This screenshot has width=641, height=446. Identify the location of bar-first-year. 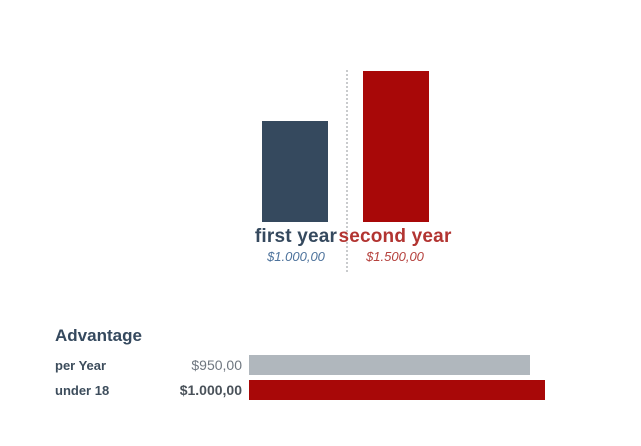
(295, 171).